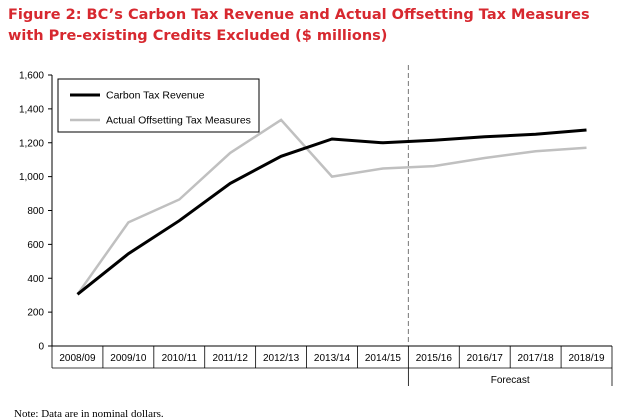  What do you see at coordinates (586, 358) in the screenshot?
I see `x-tick-label: 2018/19` at bounding box center [586, 358].